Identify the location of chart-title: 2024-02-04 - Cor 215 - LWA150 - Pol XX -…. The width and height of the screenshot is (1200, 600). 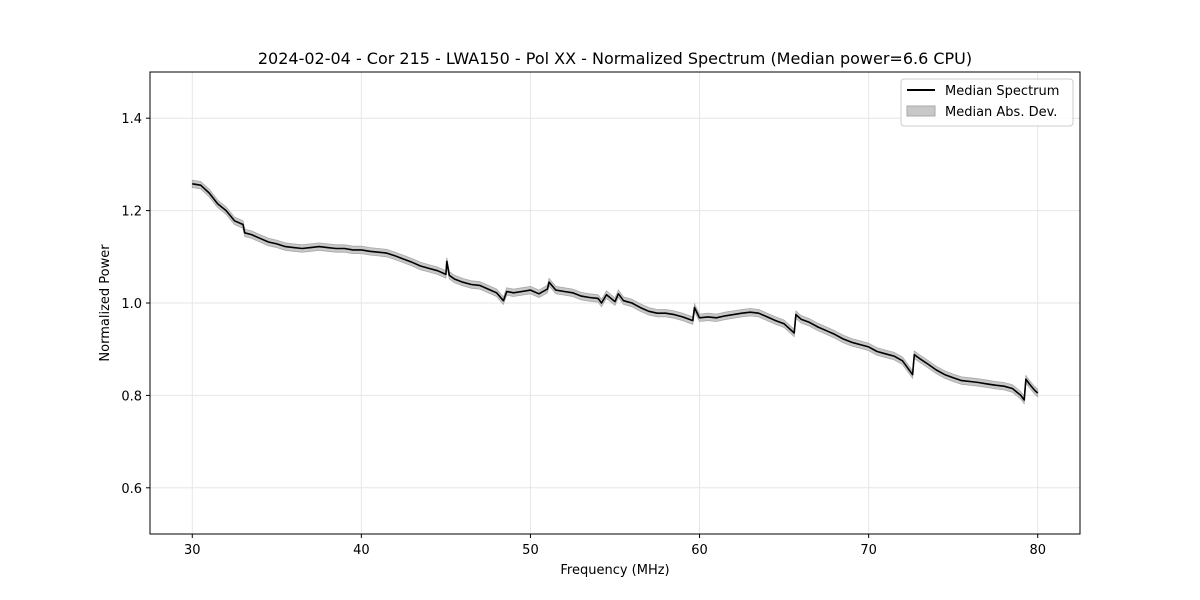
(615, 58).